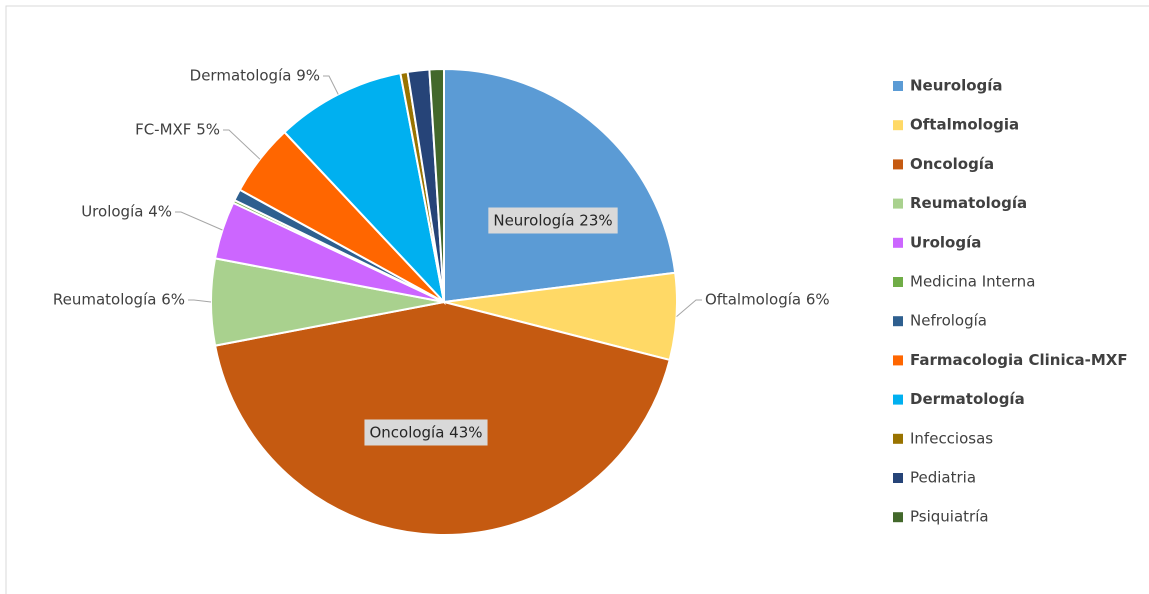 The width and height of the screenshot is (1149, 594). Describe the element at coordinates (948, 321) in the screenshot. I see `legend-label: Nefrología` at that location.